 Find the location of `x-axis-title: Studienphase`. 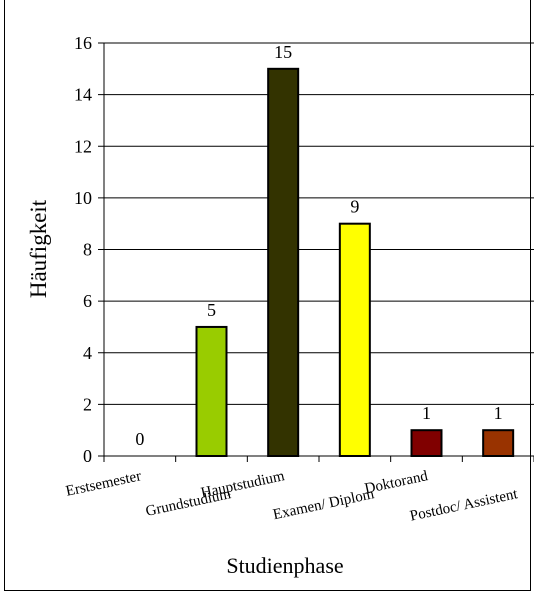

x-axis-title: Studienphase is located at coordinates (284, 565).